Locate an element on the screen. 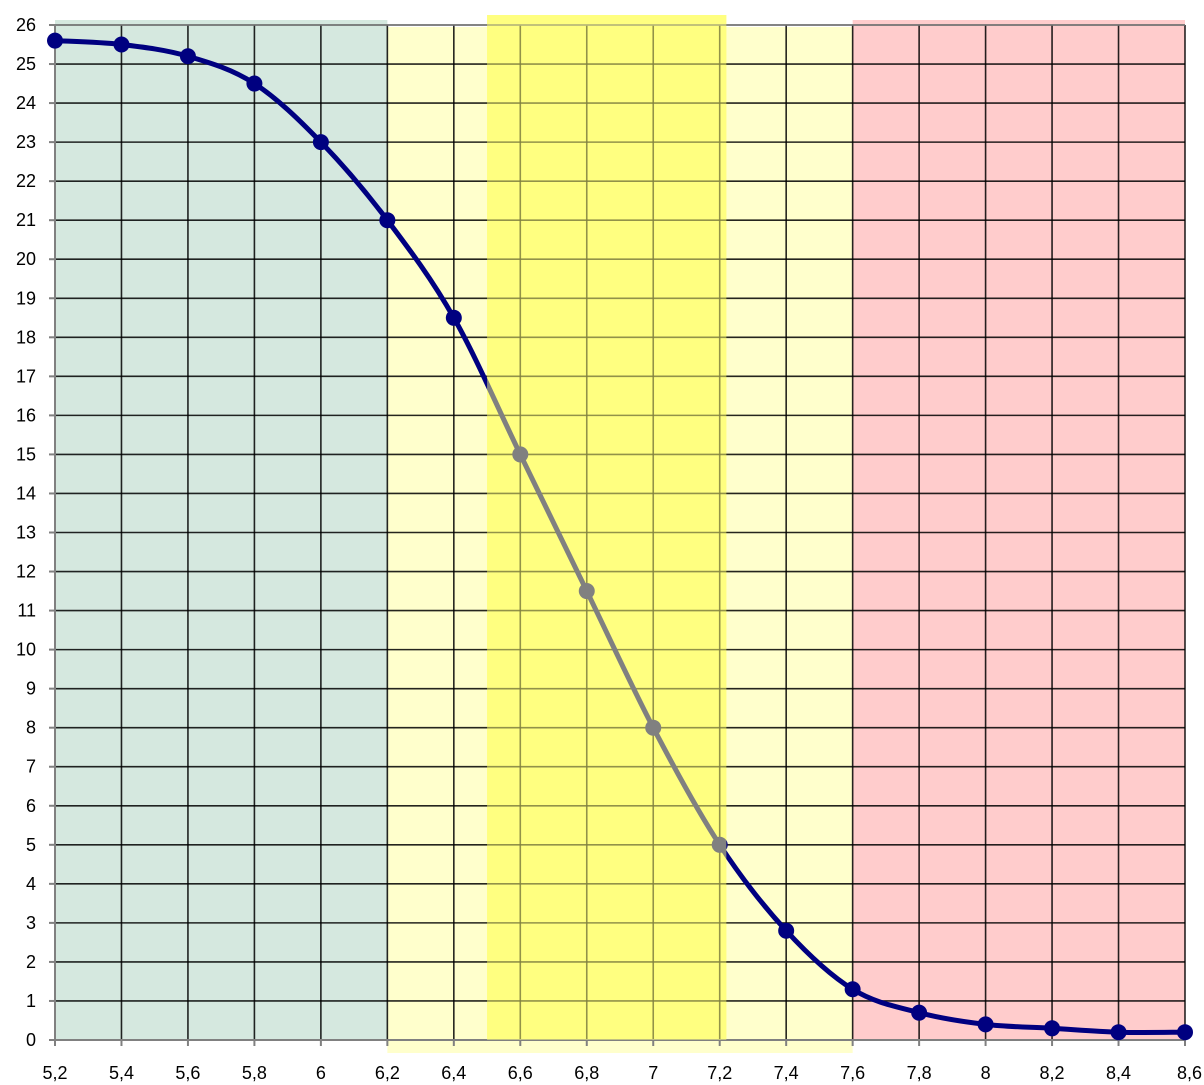  y-tick-label-15: 15 is located at coordinates (26, 454).